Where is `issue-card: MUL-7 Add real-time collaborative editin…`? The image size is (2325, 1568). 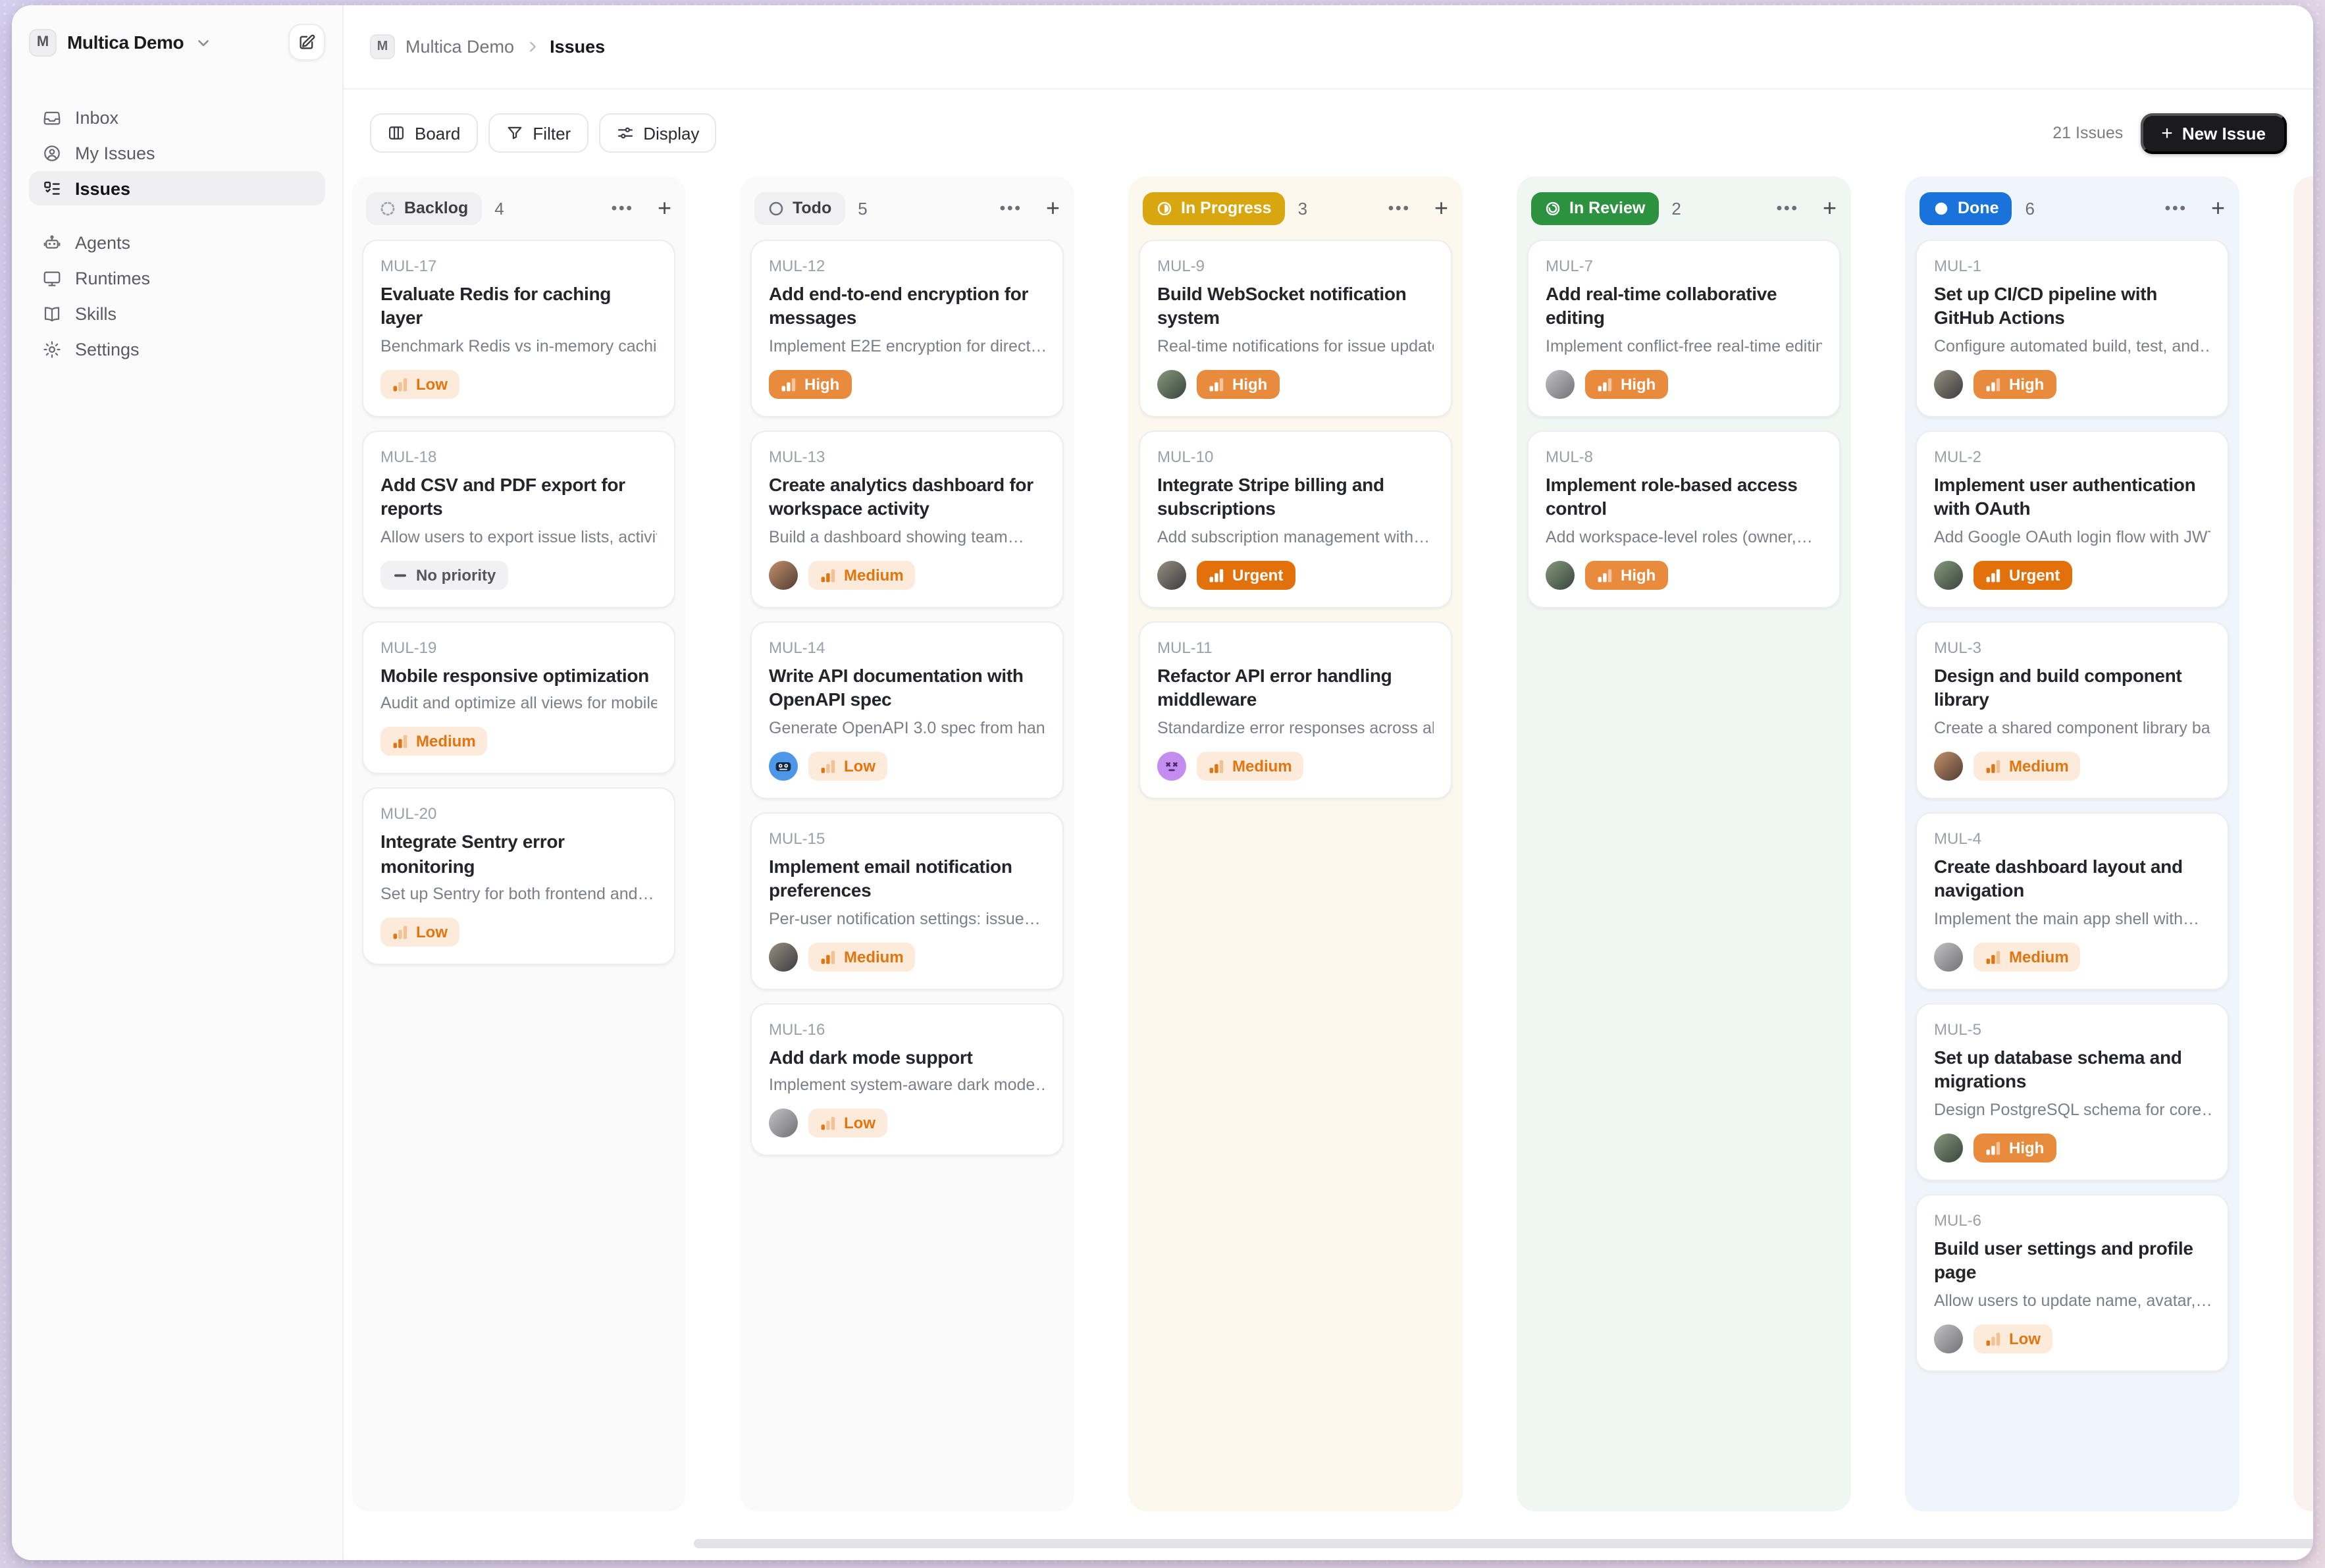 issue-card: MUL-7 Add real-time collaborative editin… is located at coordinates (1684, 328).